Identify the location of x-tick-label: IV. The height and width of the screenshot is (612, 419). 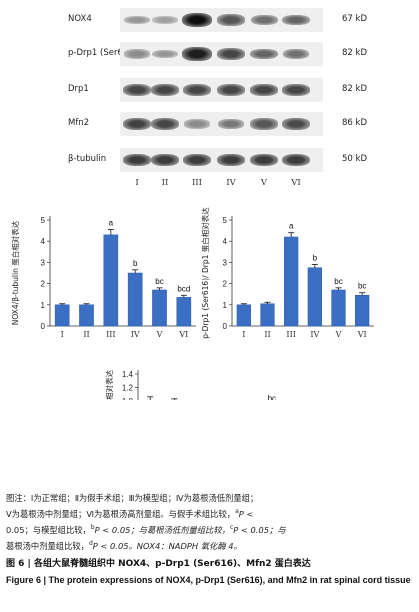
(314, 334).